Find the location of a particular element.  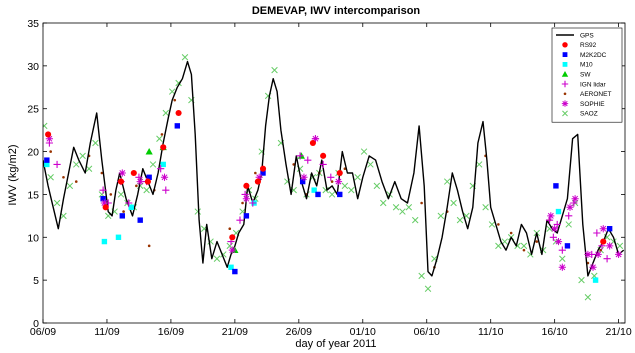

x-tick-label: 16/10 is located at coordinates (555, 332).